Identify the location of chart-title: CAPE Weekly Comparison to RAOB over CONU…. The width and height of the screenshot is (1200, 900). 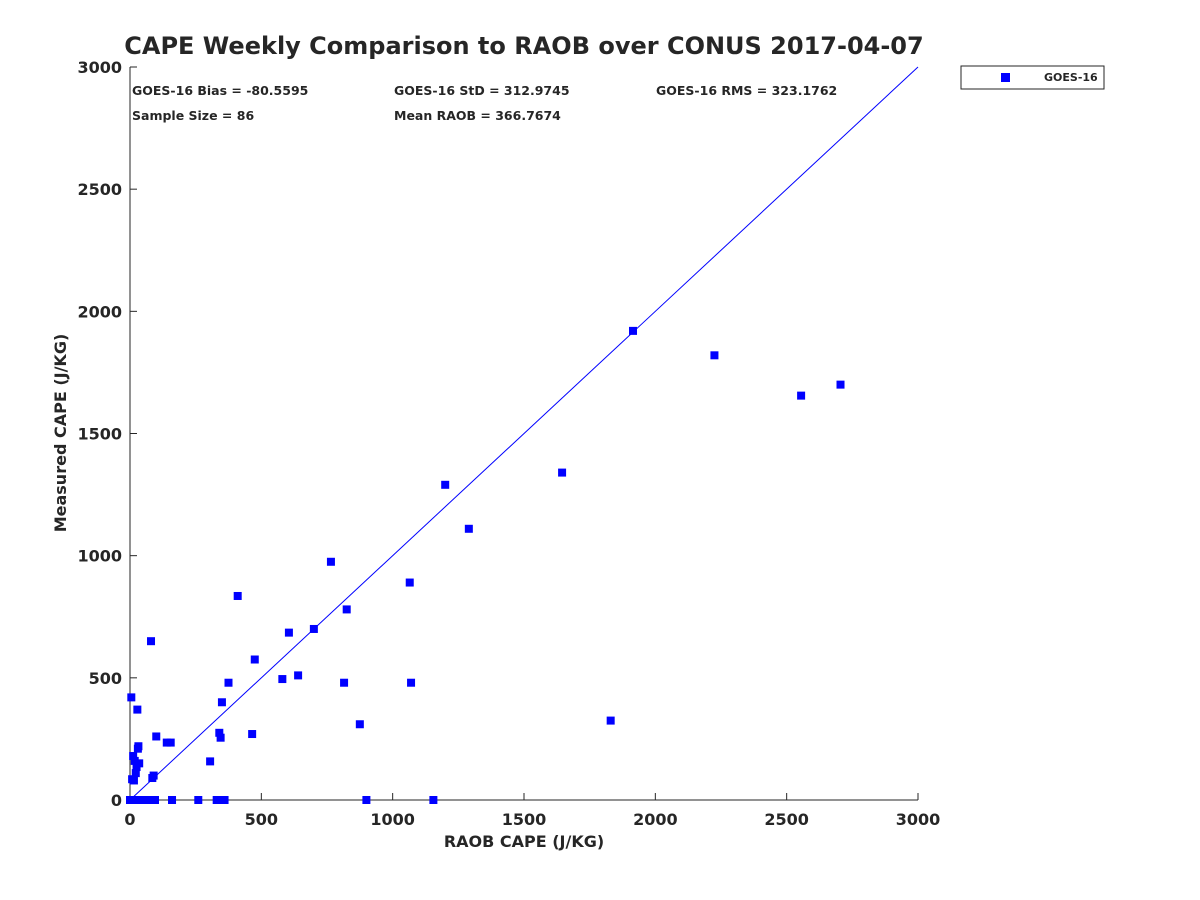
(523, 46).